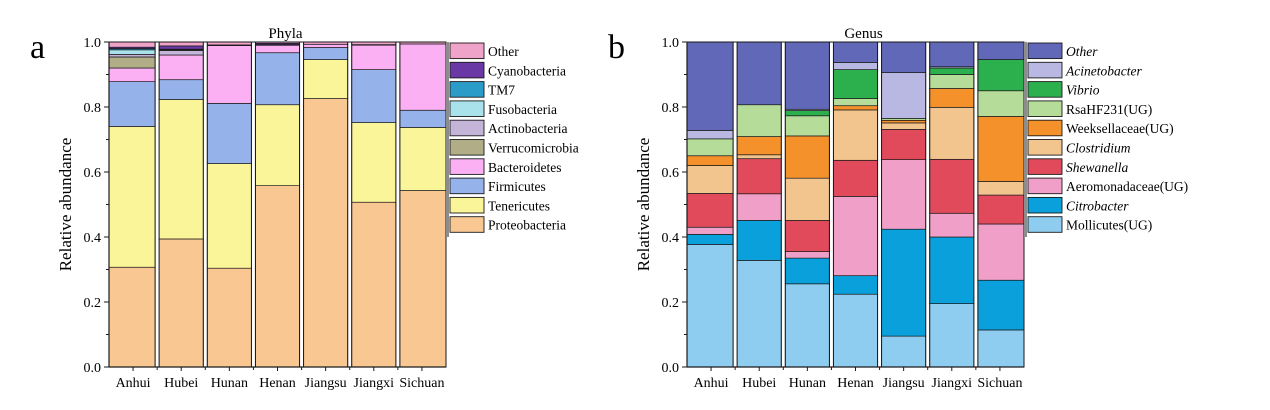 The width and height of the screenshot is (1270, 410). I want to click on legend-label: TM7, so click(501, 90).